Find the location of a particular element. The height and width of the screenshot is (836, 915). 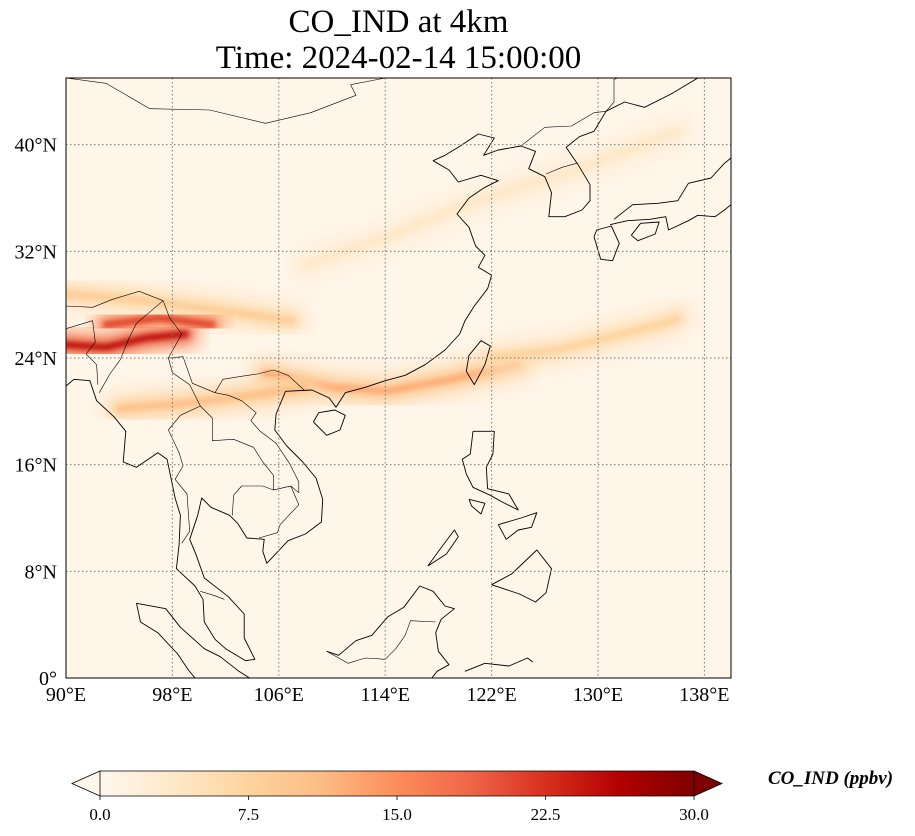

lat-tick-label: 8°N is located at coordinates (41, 572).